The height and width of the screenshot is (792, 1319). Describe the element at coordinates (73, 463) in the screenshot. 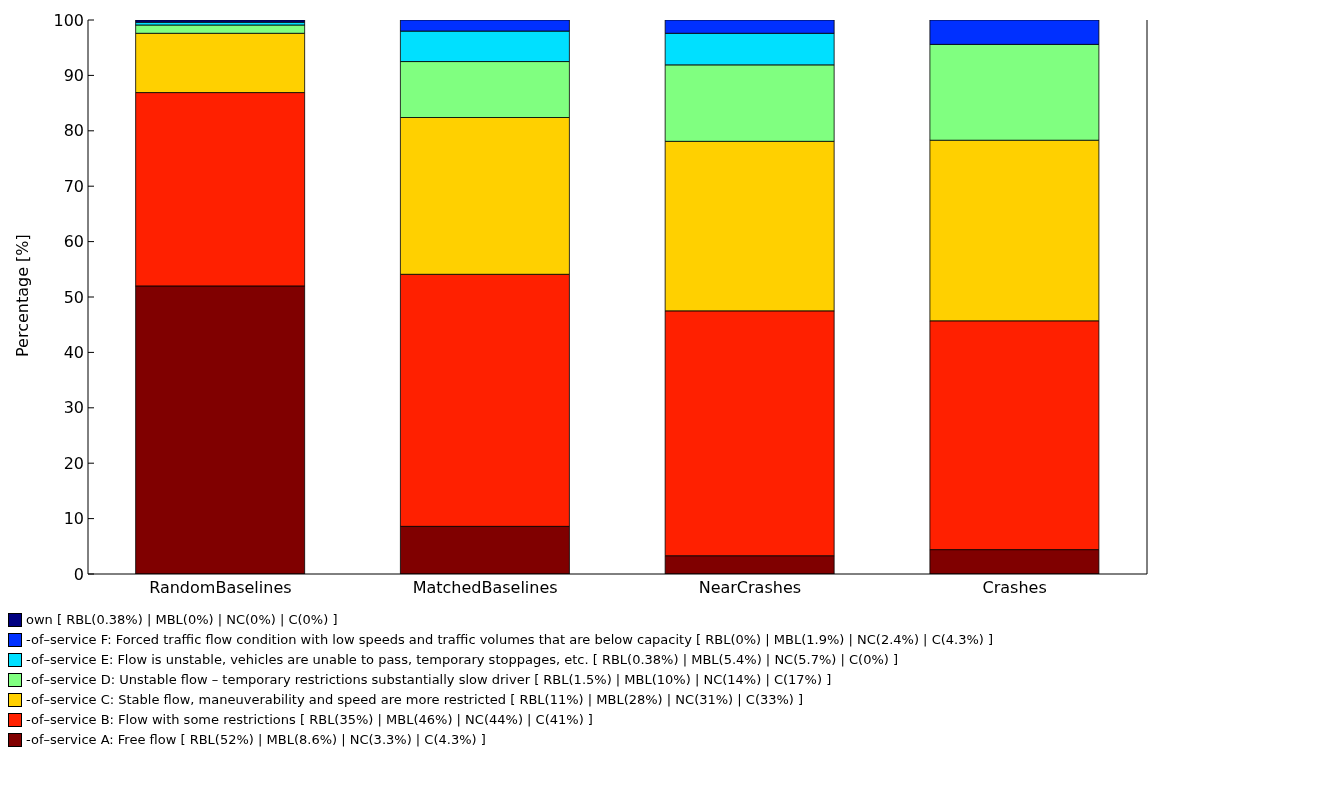

I see `y-tick-label: 20` at that location.